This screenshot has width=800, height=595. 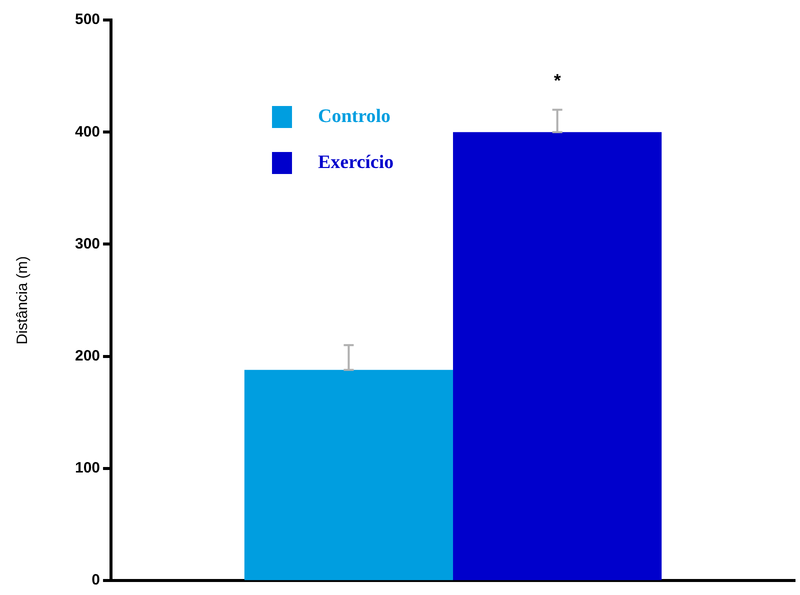 I want to click on legend-label: Controlo, so click(x=354, y=117).